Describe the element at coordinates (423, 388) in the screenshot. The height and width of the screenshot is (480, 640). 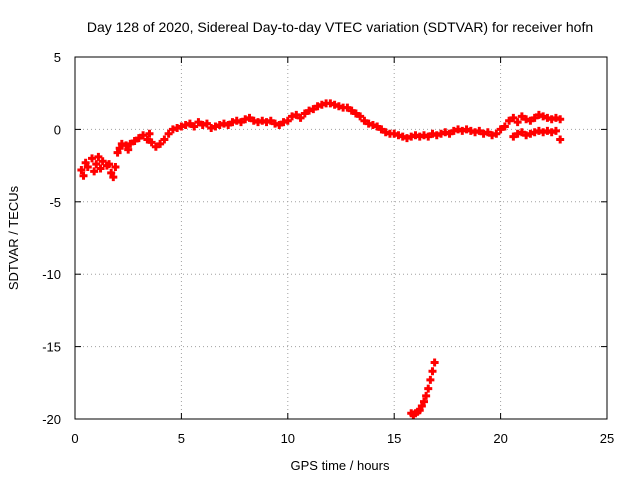
I see `series-outlier-arc` at that location.